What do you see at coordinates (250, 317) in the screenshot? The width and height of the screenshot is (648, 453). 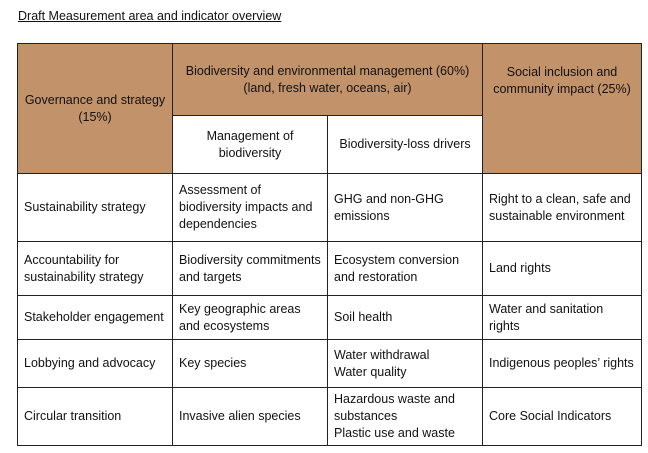 I see `management-cell: Key geographic areas and ecosystems` at bounding box center [250, 317].